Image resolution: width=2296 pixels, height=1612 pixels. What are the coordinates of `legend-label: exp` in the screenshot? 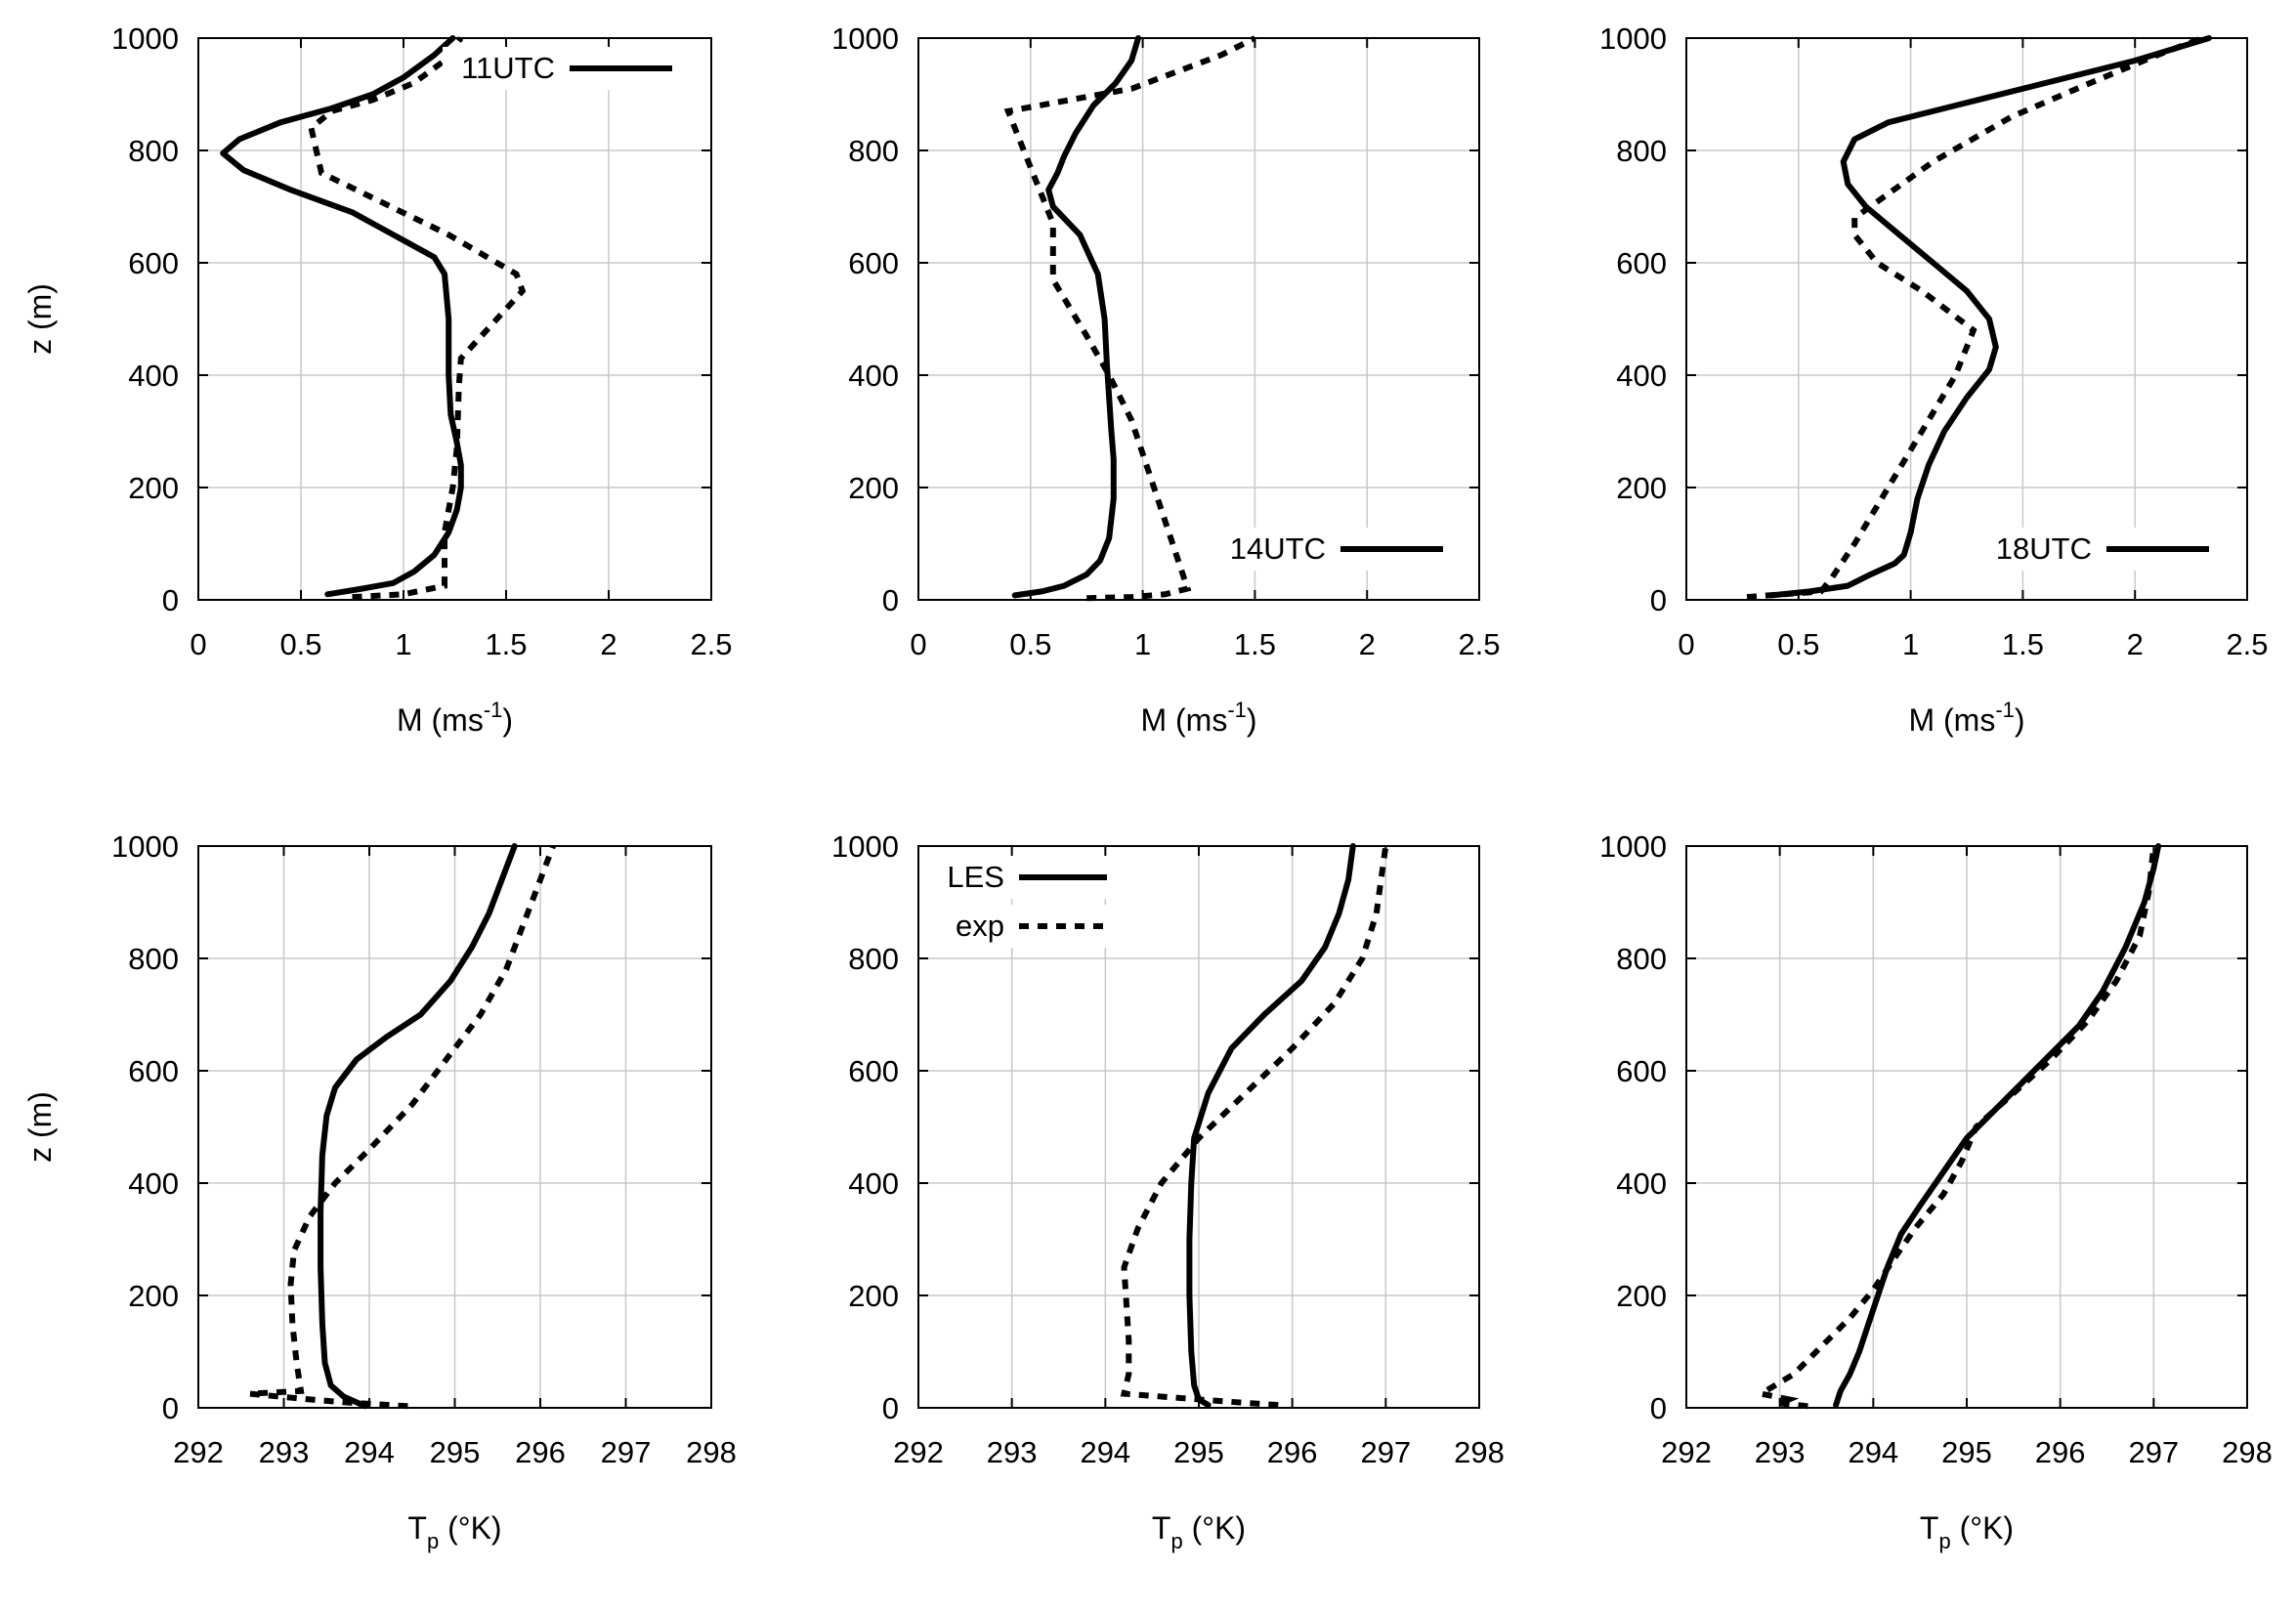 It's located at (980, 926).